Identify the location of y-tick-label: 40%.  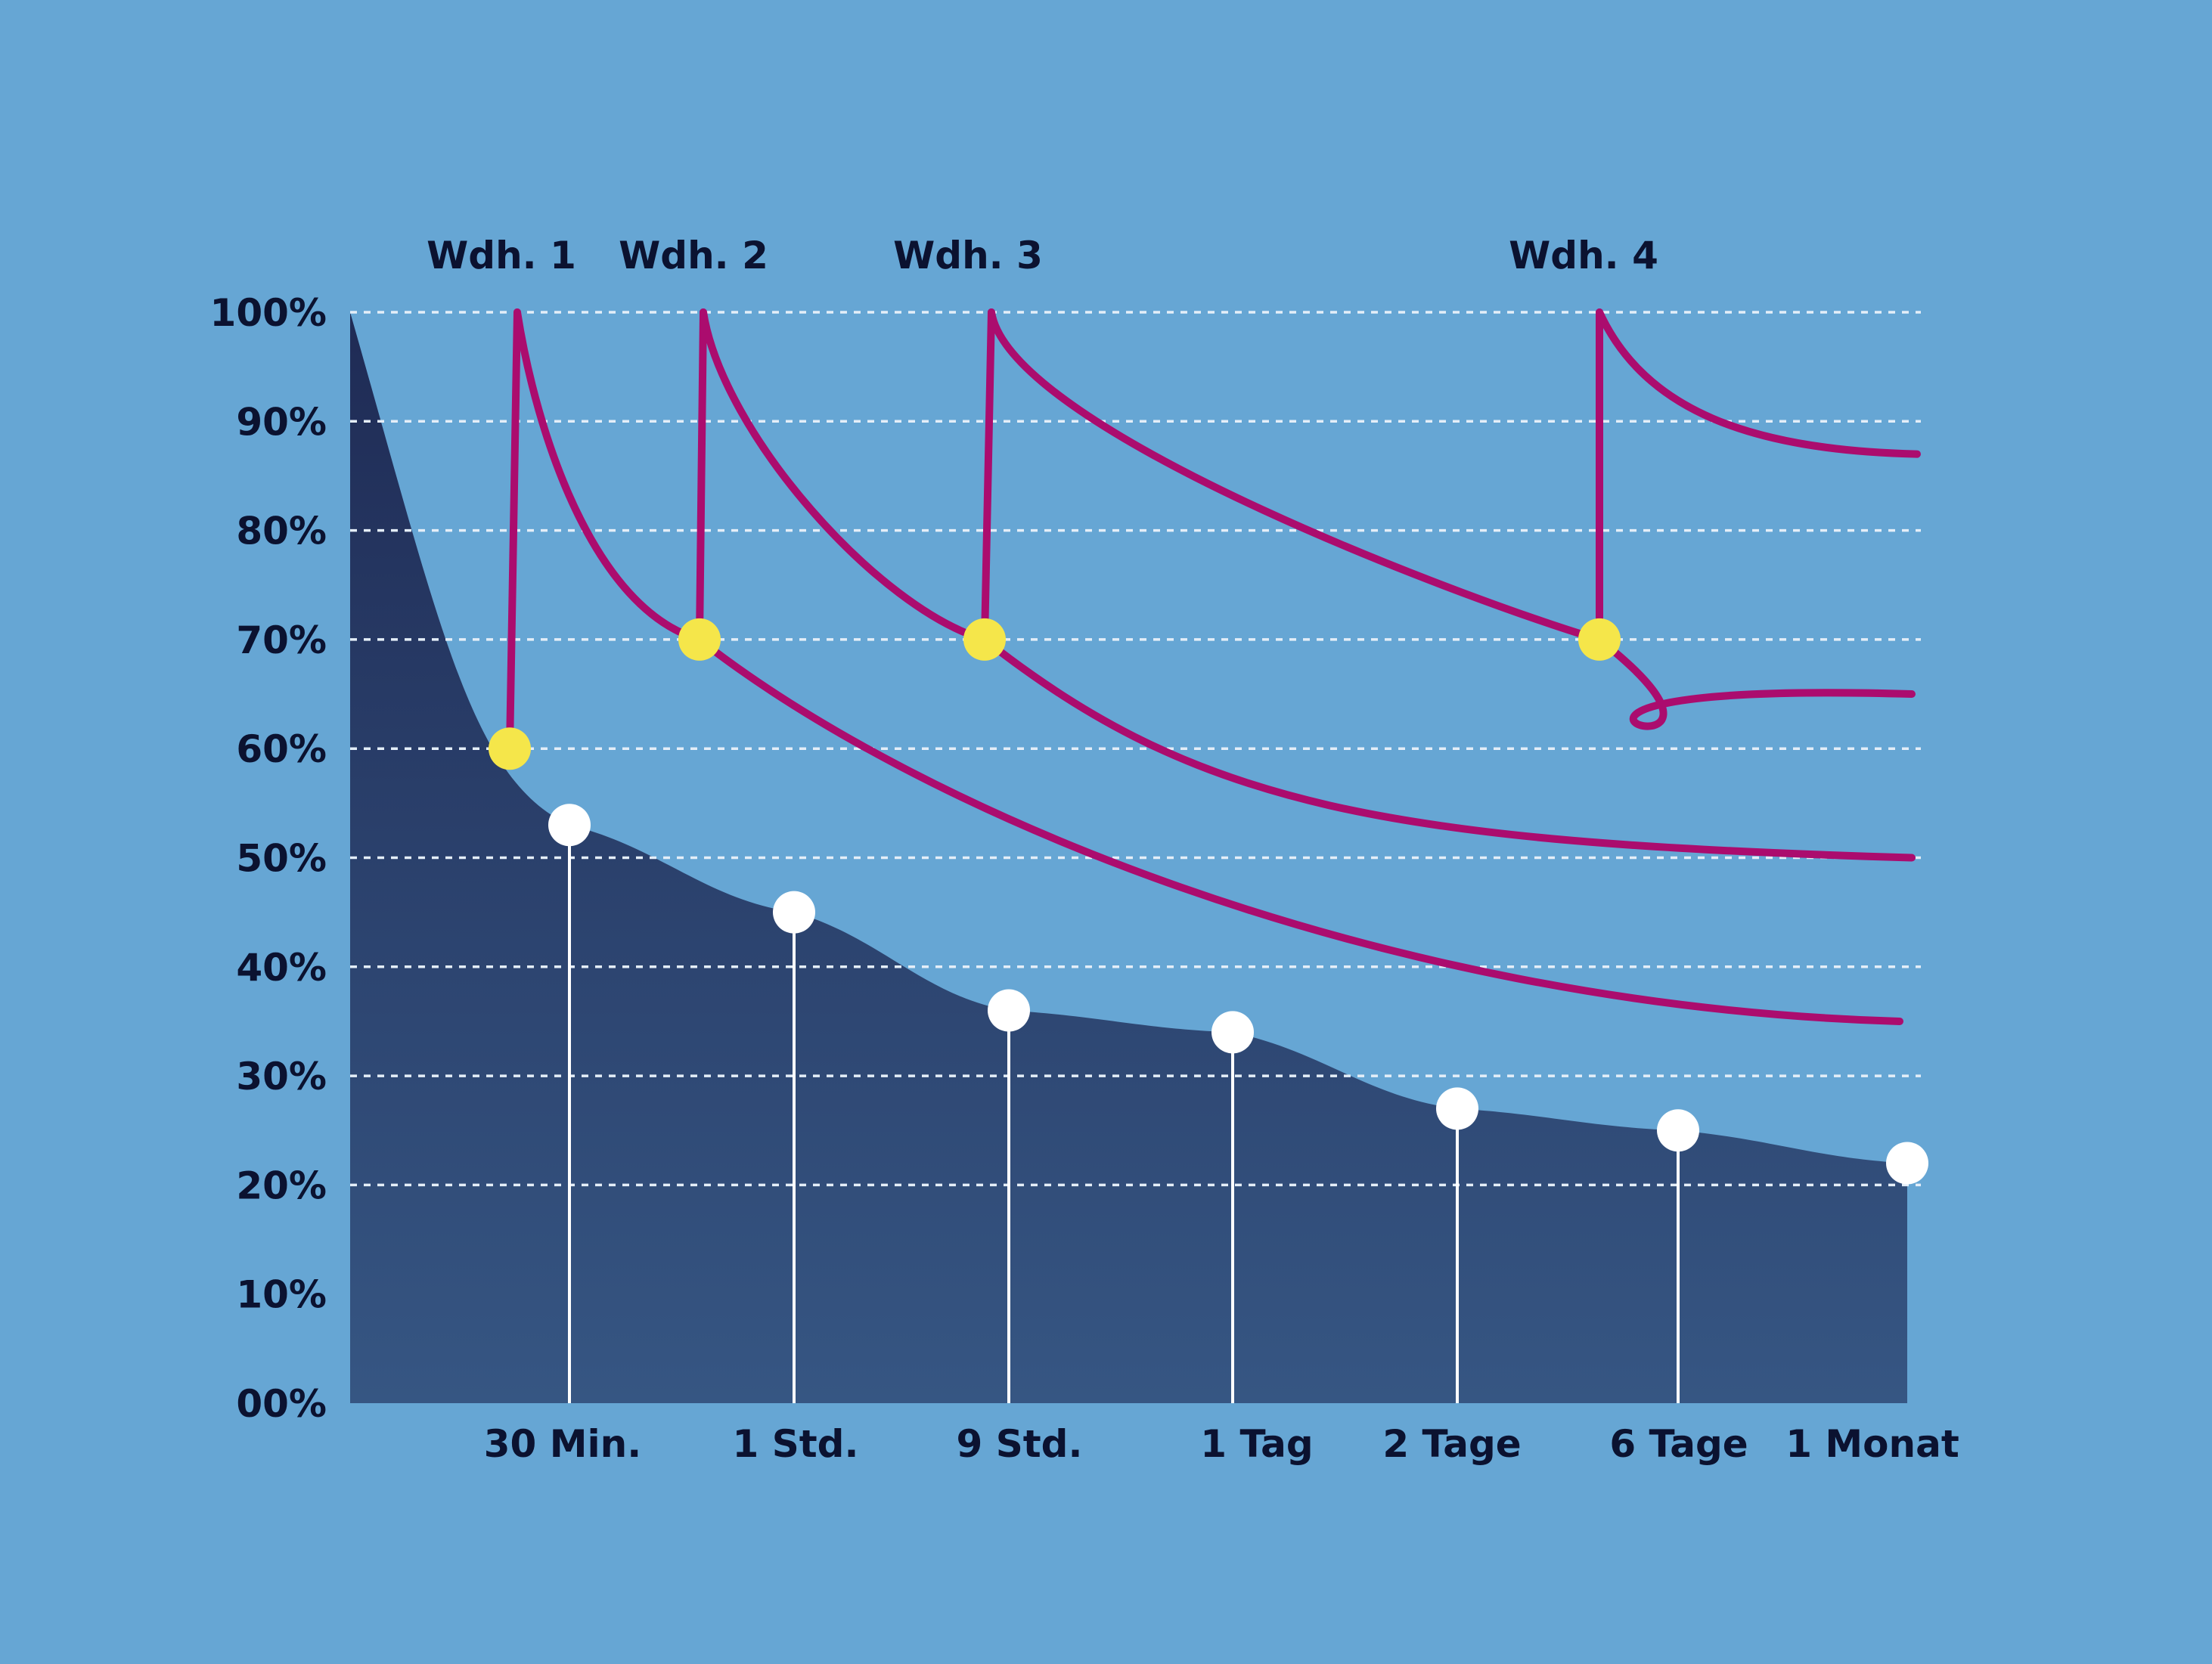
(282, 968).